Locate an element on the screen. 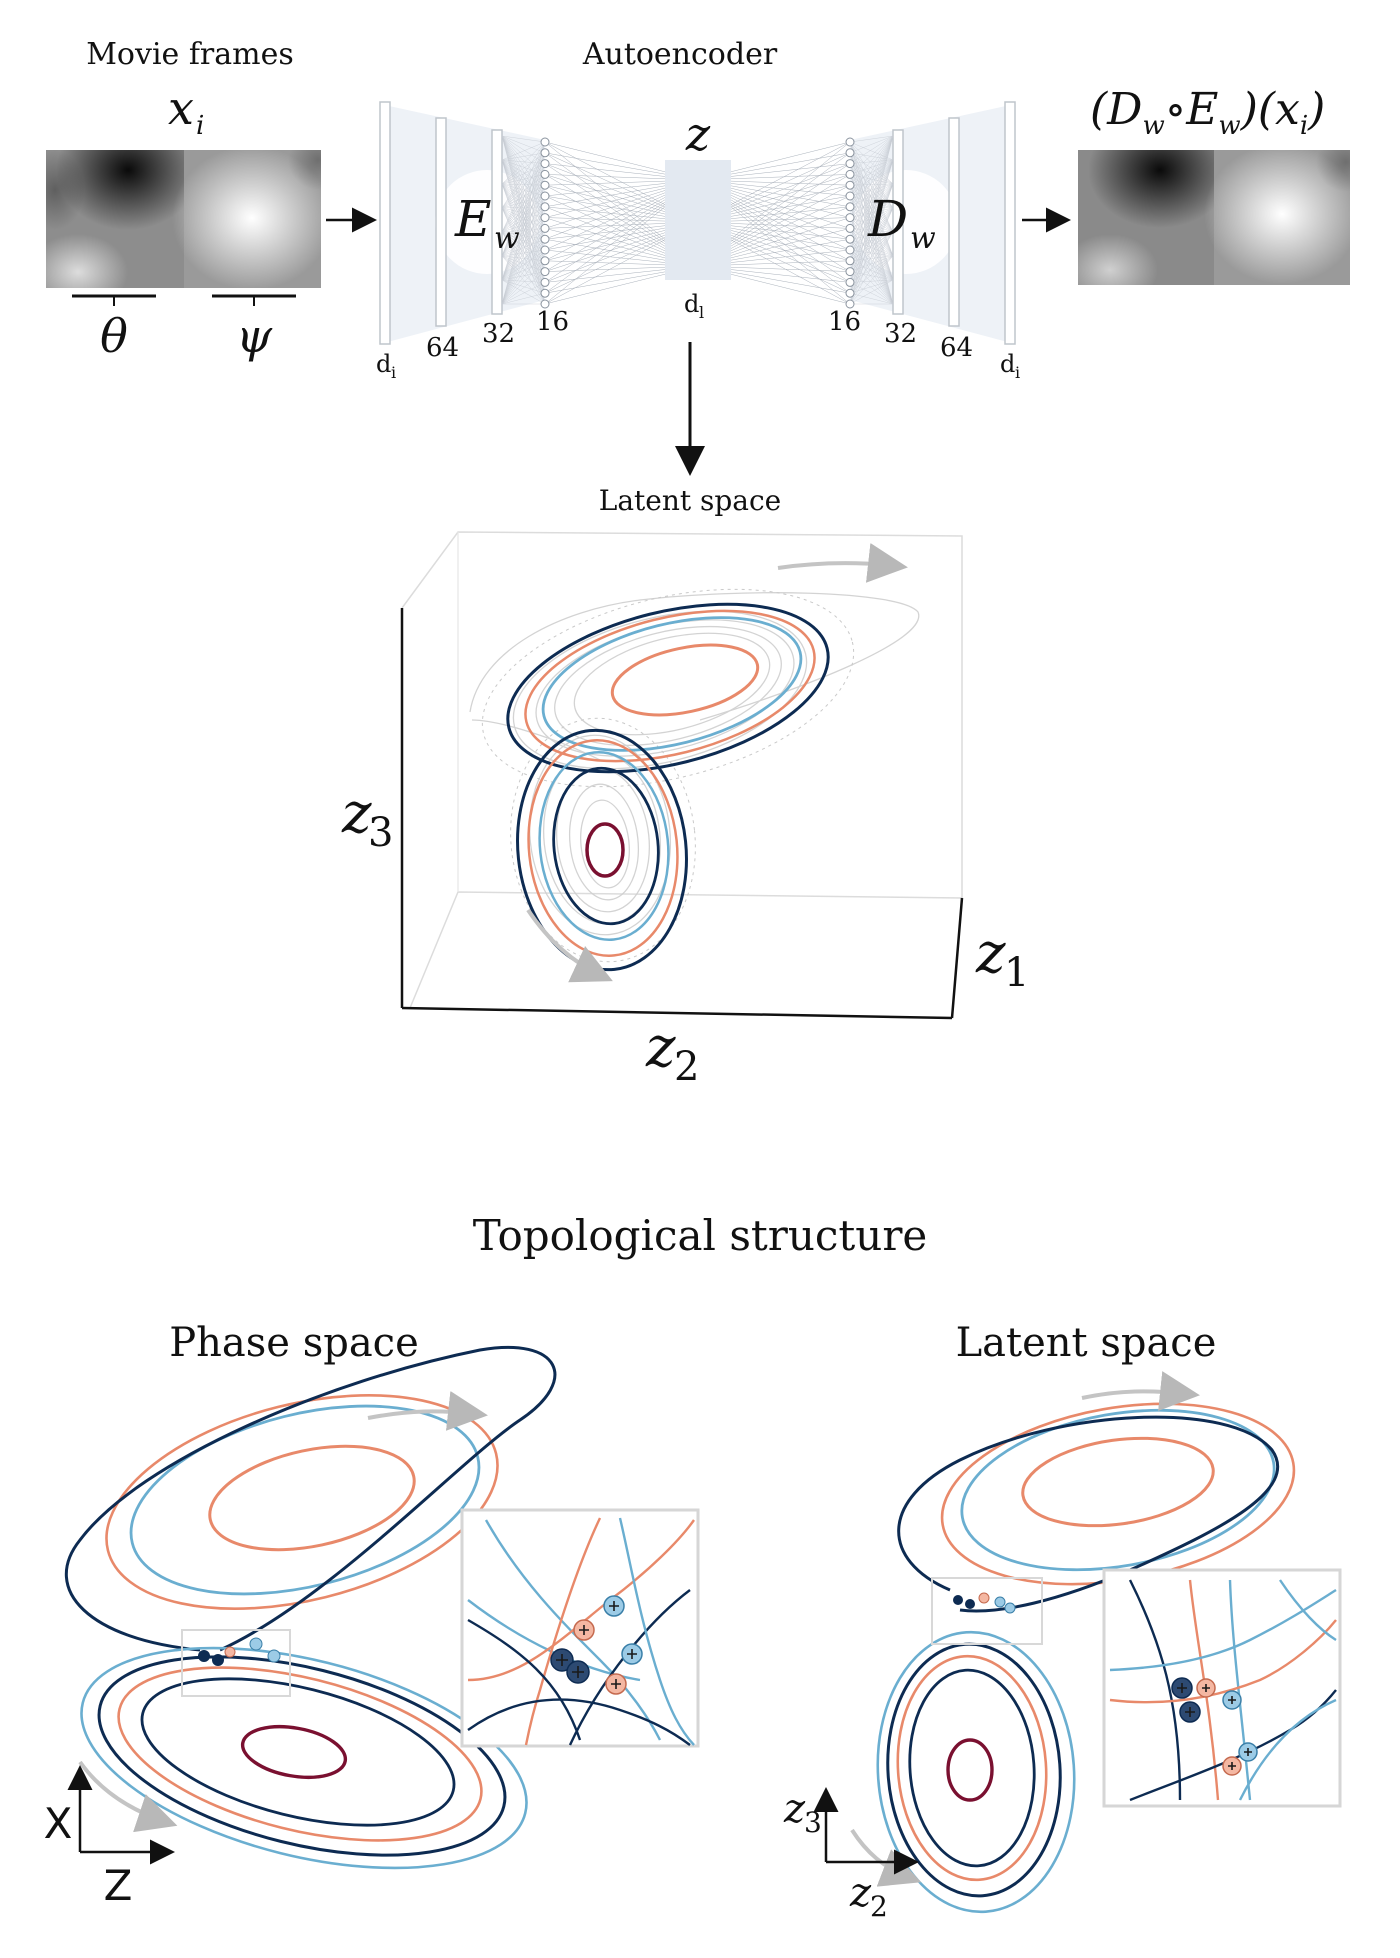 Image resolution: width=1400 pixels, height=1958 pixels. phase-space-inset is located at coordinates (580, 1628).